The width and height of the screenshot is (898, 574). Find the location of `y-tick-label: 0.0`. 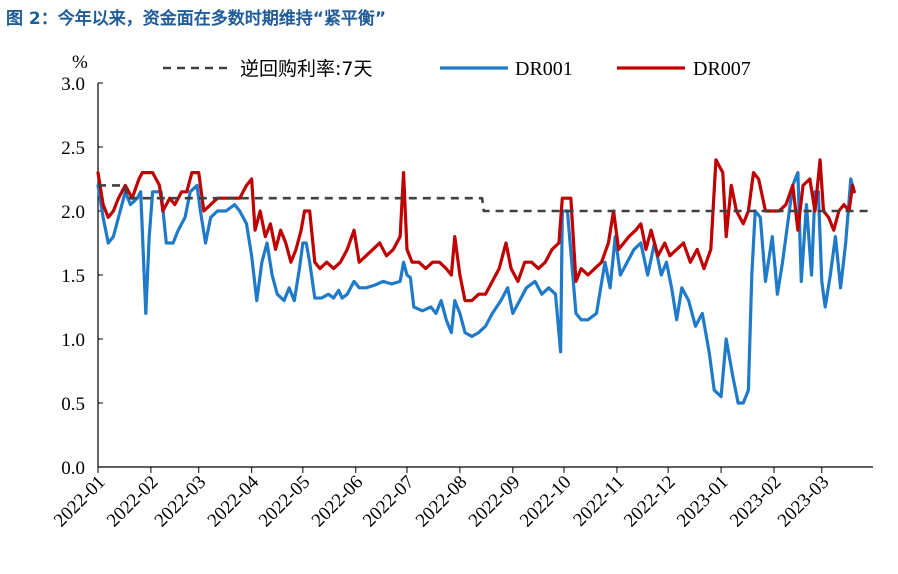

y-tick-label: 0.0 is located at coordinates (73, 468).